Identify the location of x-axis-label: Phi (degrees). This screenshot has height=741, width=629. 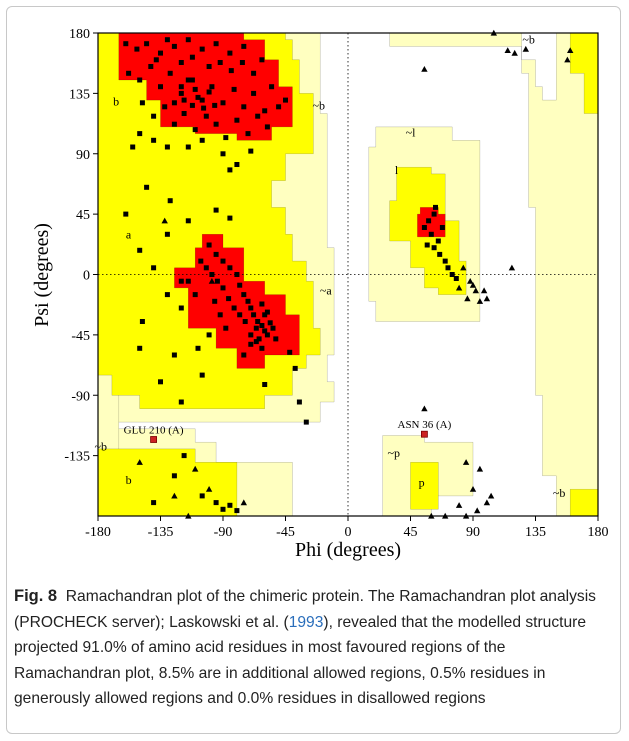
(348, 550).